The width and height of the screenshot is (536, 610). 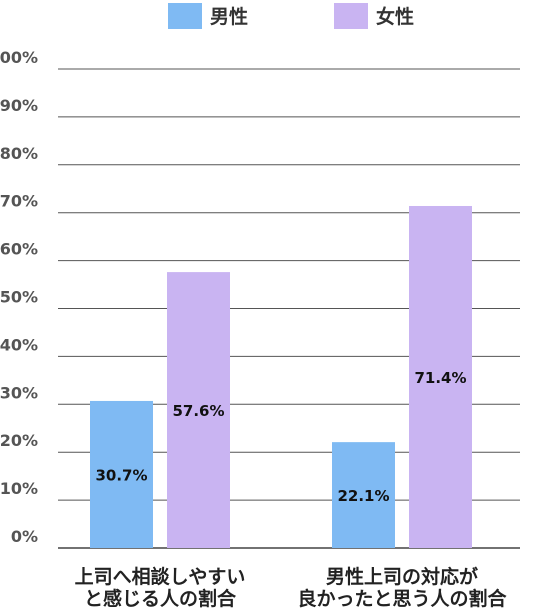 What do you see at coordinates (19, 105) in the screenshot?
I see `y-tick-label: 90%` at bounding box center [19, 105].